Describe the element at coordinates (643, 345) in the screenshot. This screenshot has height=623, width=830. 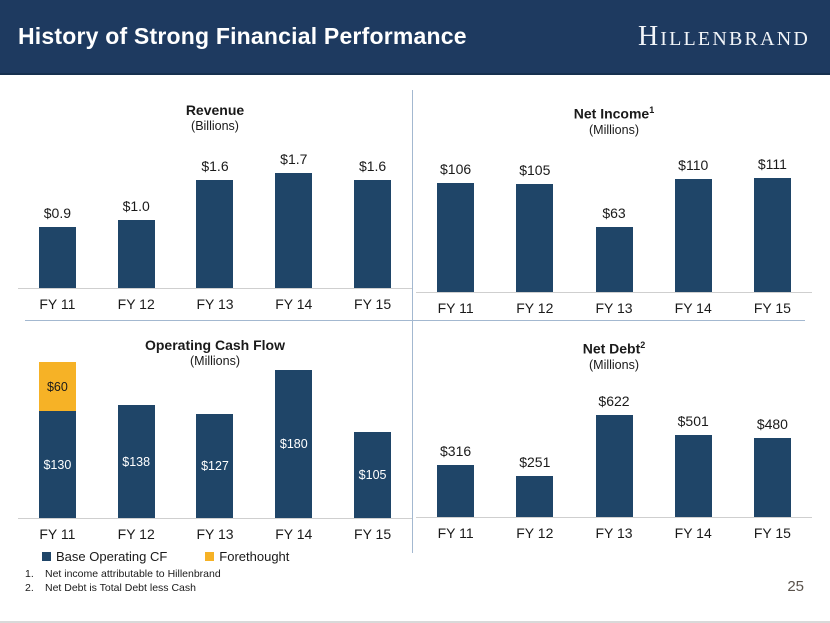
I see `chart-title-superscript: 2` at that location.